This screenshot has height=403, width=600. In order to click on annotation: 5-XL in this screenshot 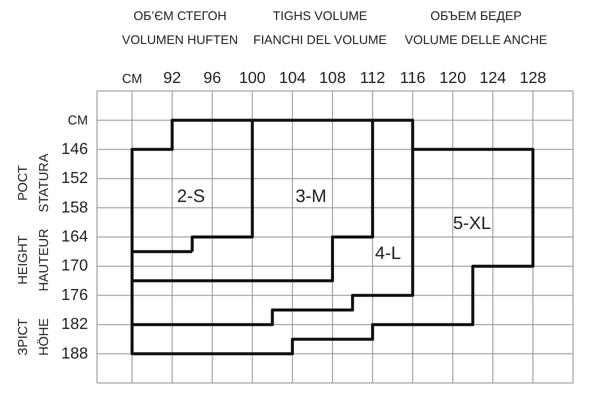, I will do `click(472, 223)`.